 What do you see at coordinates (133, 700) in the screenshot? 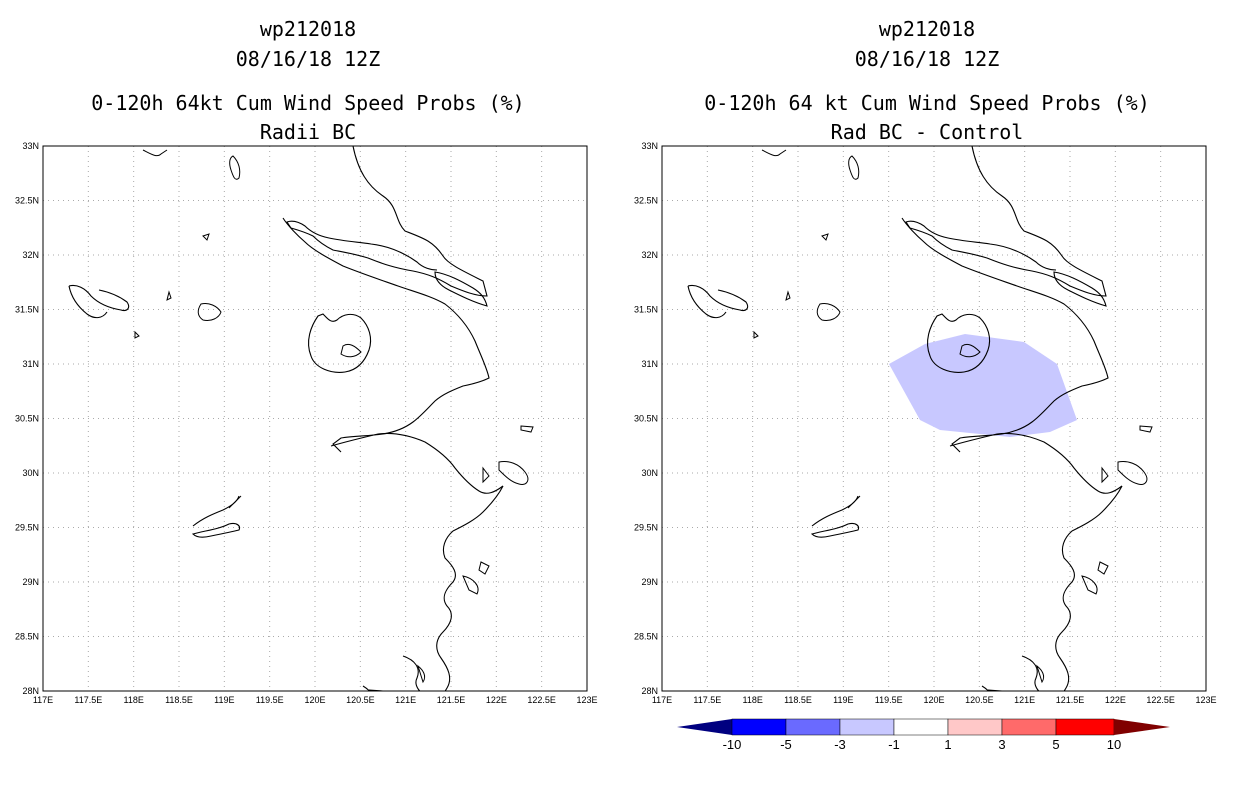
I see `left-lon-label: 118E` at bounding box center [133, 700].